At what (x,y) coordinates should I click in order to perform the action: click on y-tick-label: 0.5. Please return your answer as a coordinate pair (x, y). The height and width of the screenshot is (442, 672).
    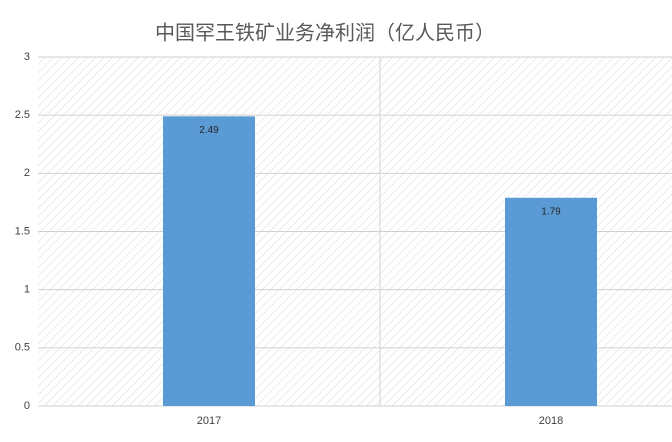
    Looking at the image, I should click on (22, 348).